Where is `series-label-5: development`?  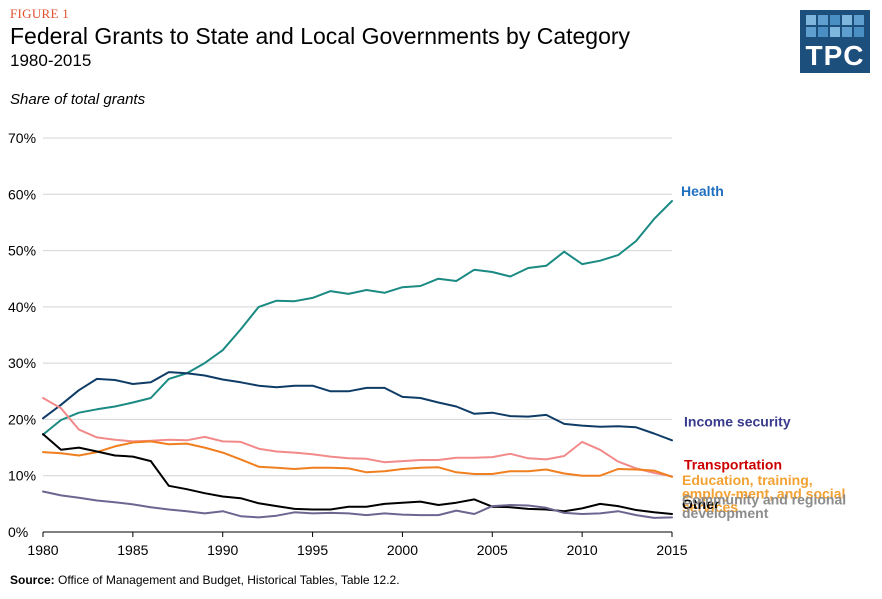
series-label-5: development is located at coordinates (725, 513).